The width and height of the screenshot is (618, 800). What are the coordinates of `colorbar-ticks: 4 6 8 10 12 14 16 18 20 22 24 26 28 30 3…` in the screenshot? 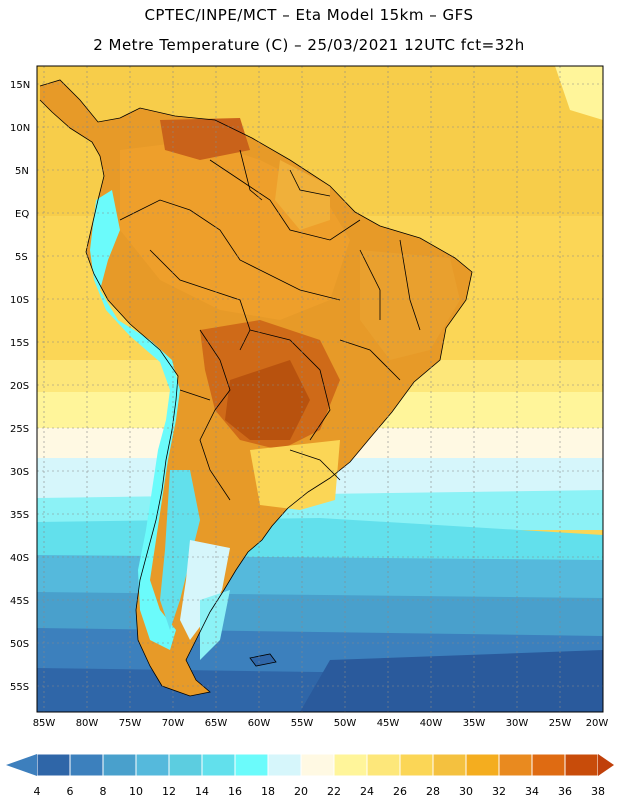 It's located at (320, 791).